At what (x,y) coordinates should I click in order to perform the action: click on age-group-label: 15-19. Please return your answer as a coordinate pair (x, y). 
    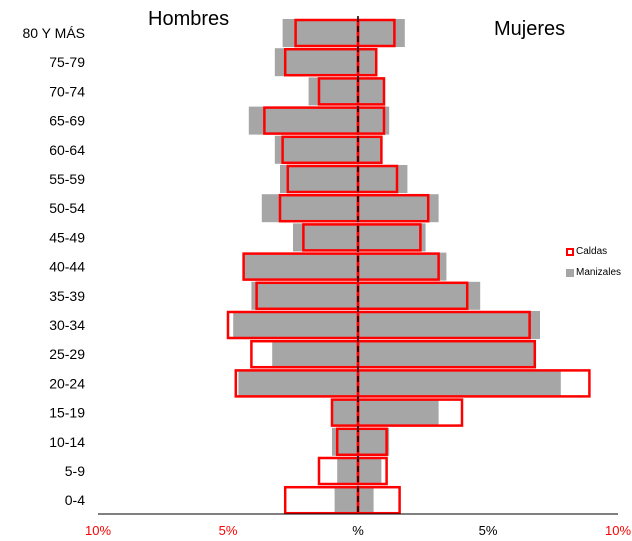
    Looking at the image, I should click on (67, 413).